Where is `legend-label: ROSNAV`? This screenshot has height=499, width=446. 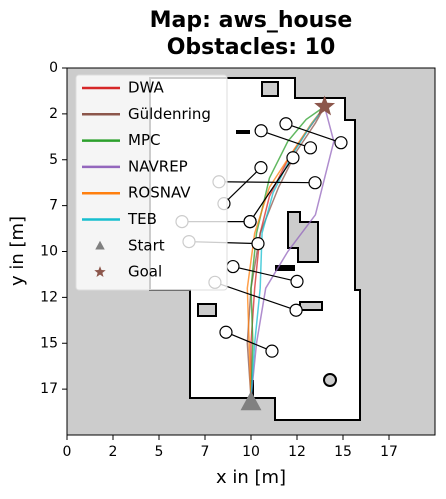
legend-label: ROSNAV is located at coordinates (159, 193).